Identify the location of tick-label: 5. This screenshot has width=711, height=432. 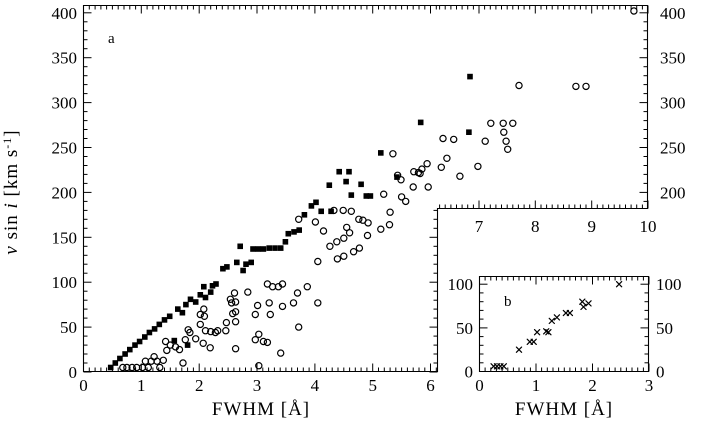
(372, 385).